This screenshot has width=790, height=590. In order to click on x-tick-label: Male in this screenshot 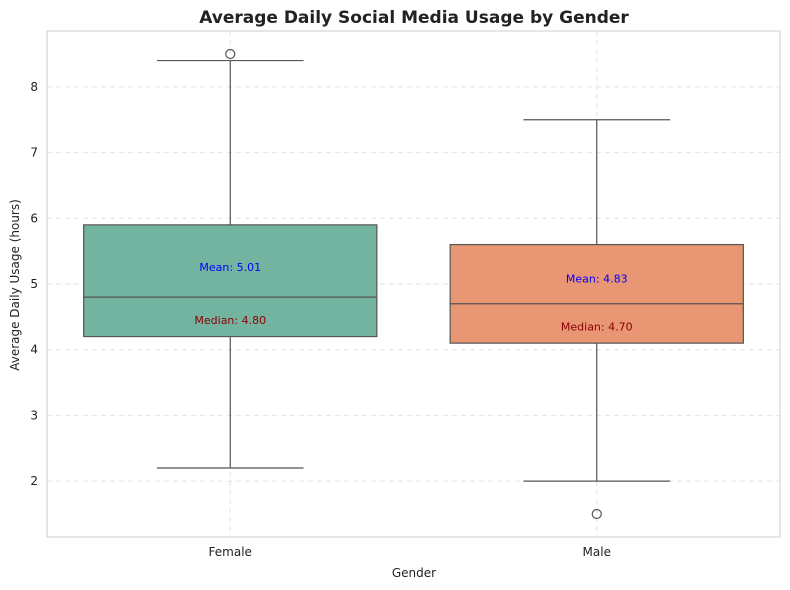, I will do `click(597, 552)`.